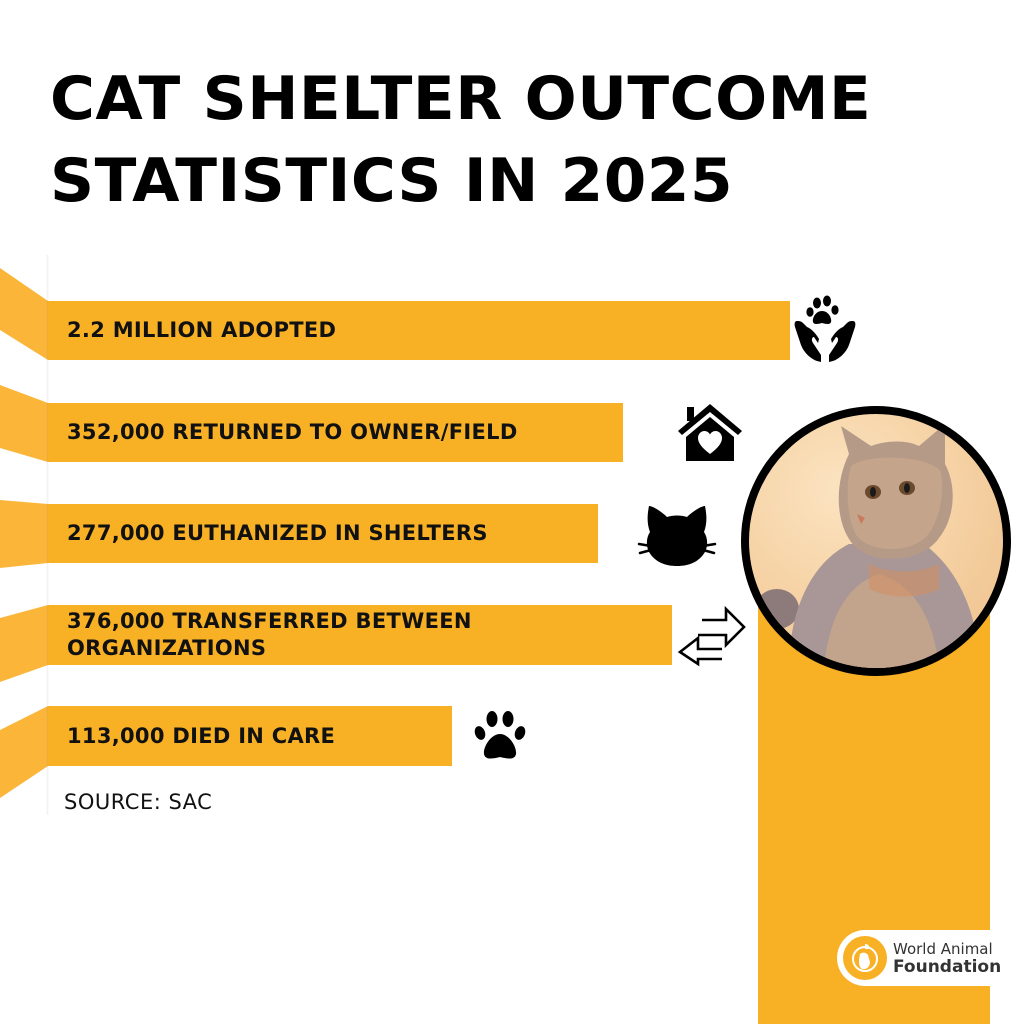  I want to click on transfer-arrows-icon, so click(711, 636).